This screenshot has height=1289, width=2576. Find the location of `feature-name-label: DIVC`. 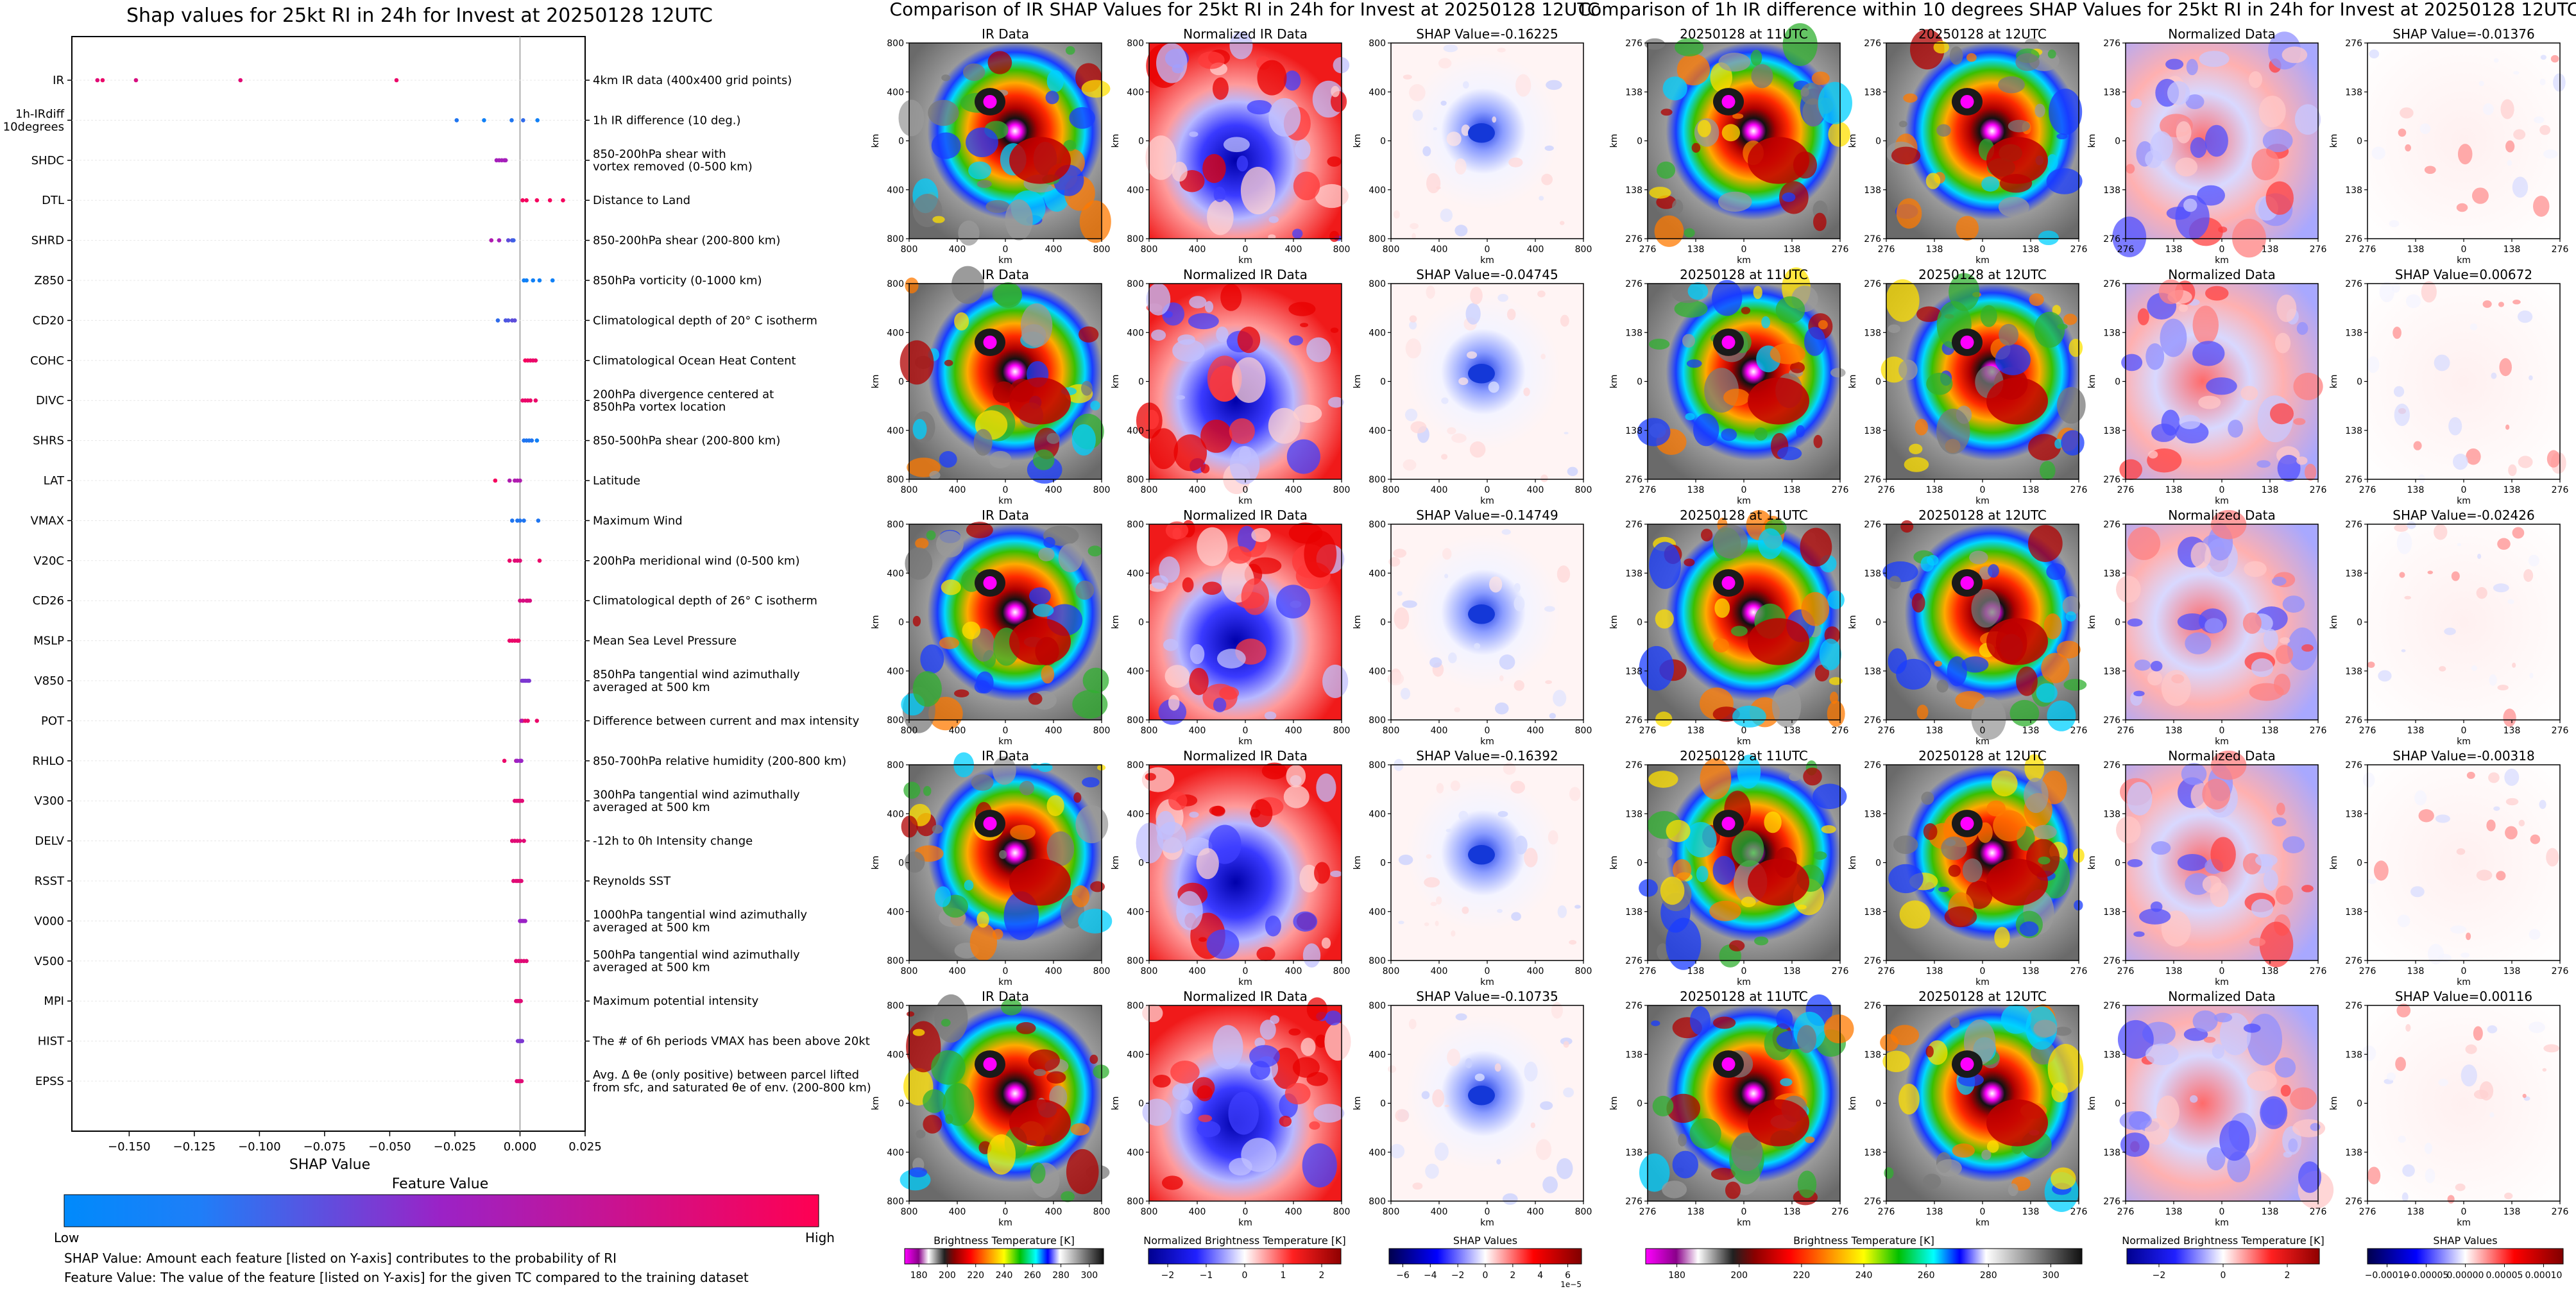

feature-name-label: DIVC is located at coordinates (50, 400).